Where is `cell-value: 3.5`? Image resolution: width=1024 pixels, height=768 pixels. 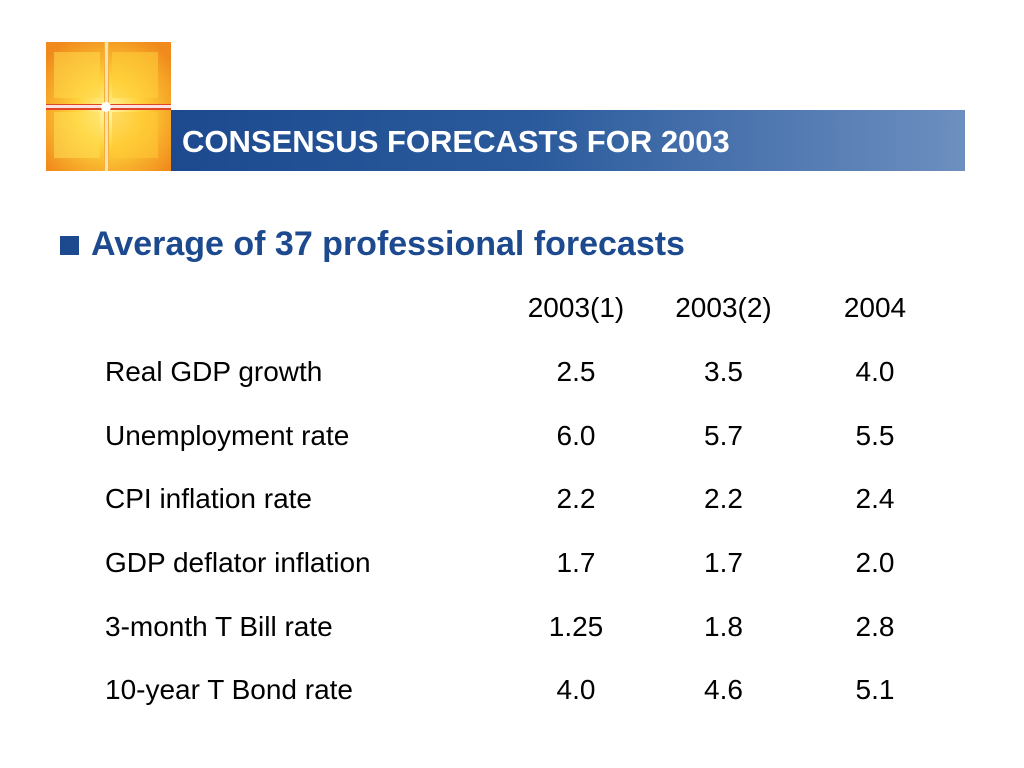
cell-value: 3.5 is located at coordinates (723, 371).